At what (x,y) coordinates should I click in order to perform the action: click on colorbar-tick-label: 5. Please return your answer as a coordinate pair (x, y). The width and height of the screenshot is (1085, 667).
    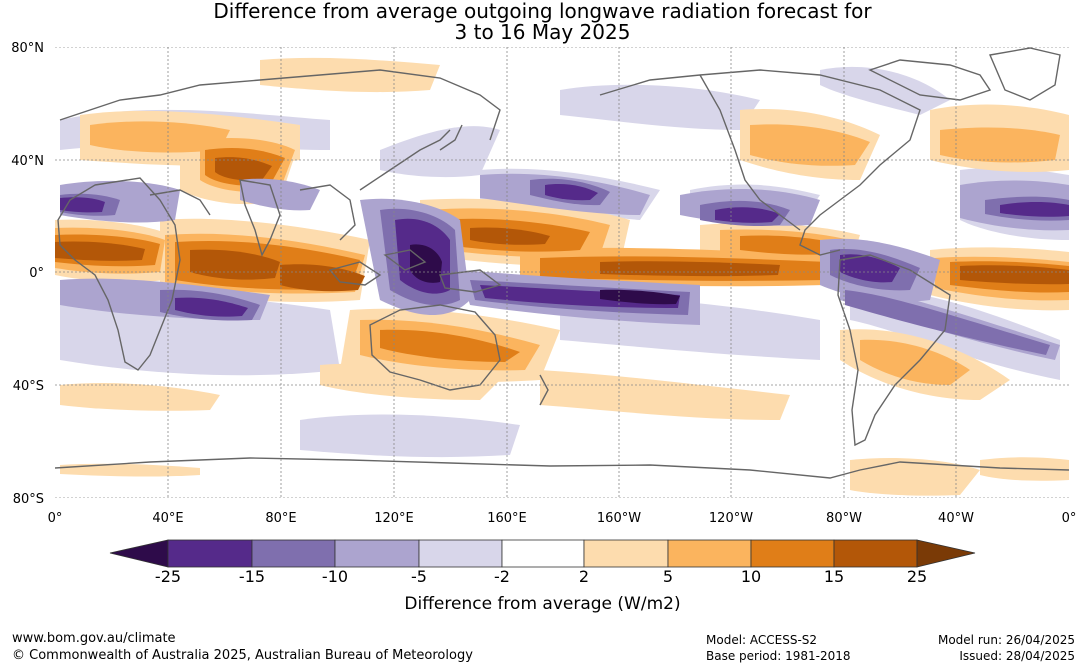
    Looking at the image, I should click on (668, 576).